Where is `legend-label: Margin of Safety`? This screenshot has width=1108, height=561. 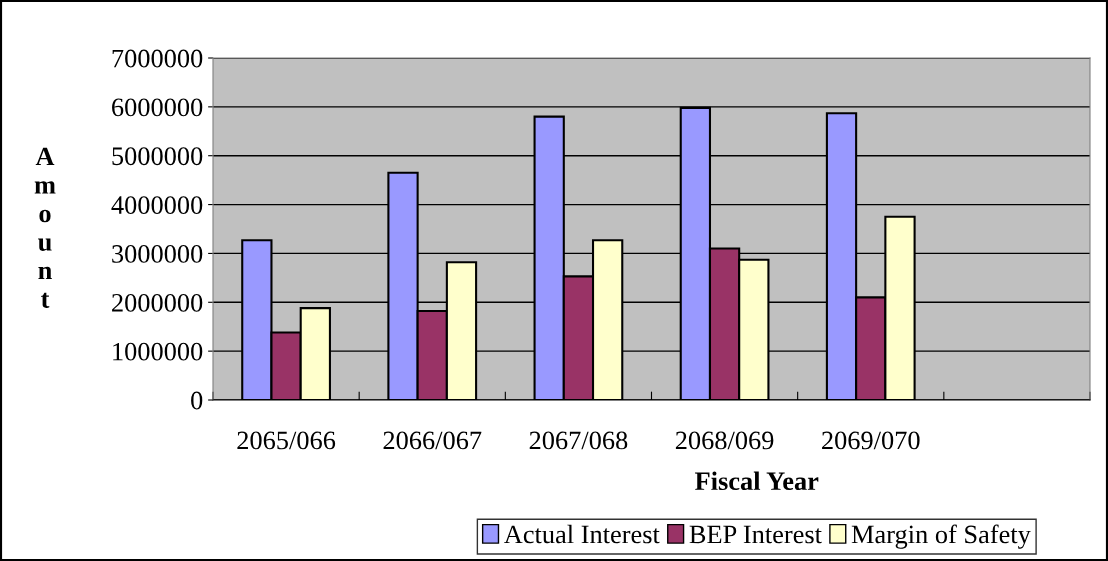
legend-label: Margin of Safety is located at coordinates (941, 536).